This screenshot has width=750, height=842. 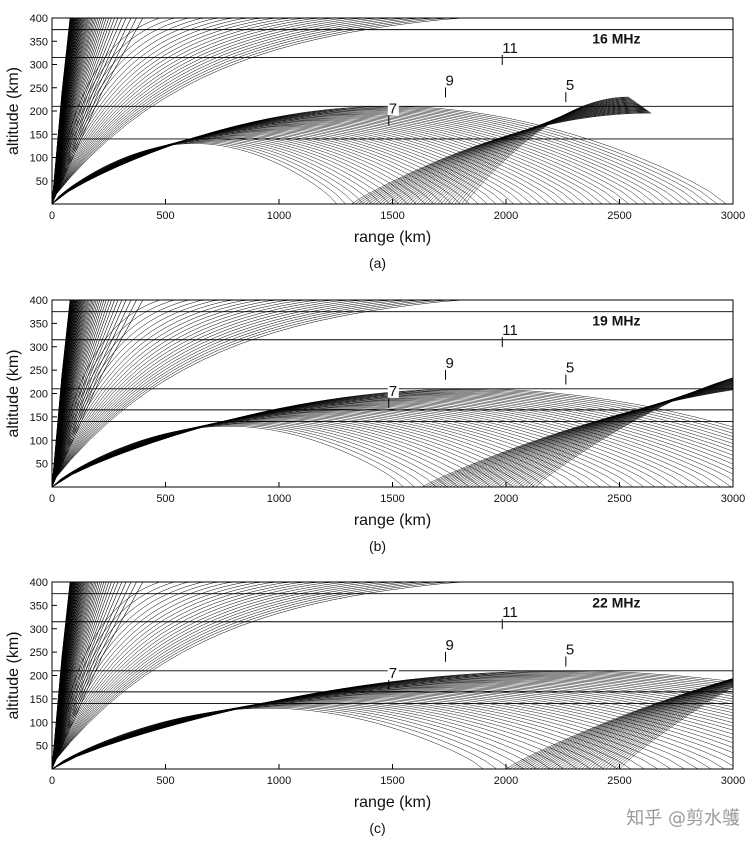 What do you see at coordinates (616, 603) in the screenshot?
I see `frequency-label: 22 MHz` at bounding box center [616, 603].